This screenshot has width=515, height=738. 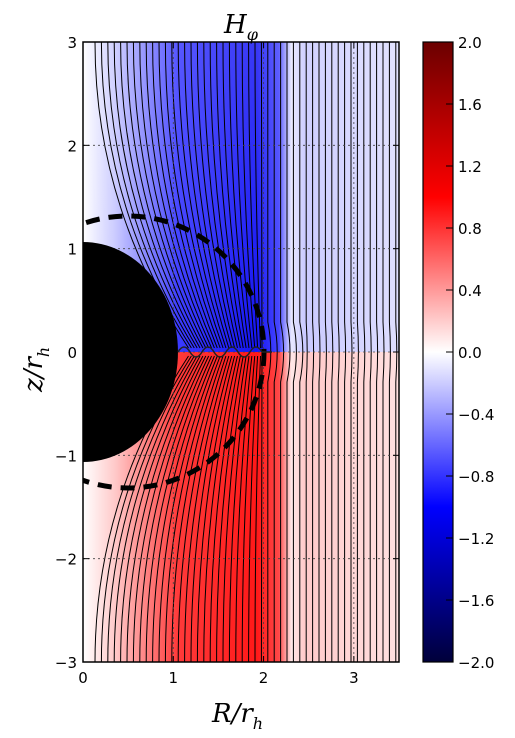 What do you see at coordinates (34, 374) in the screenshot?
I see `ylabel-main: z/r` at bounding box center [34, 374].